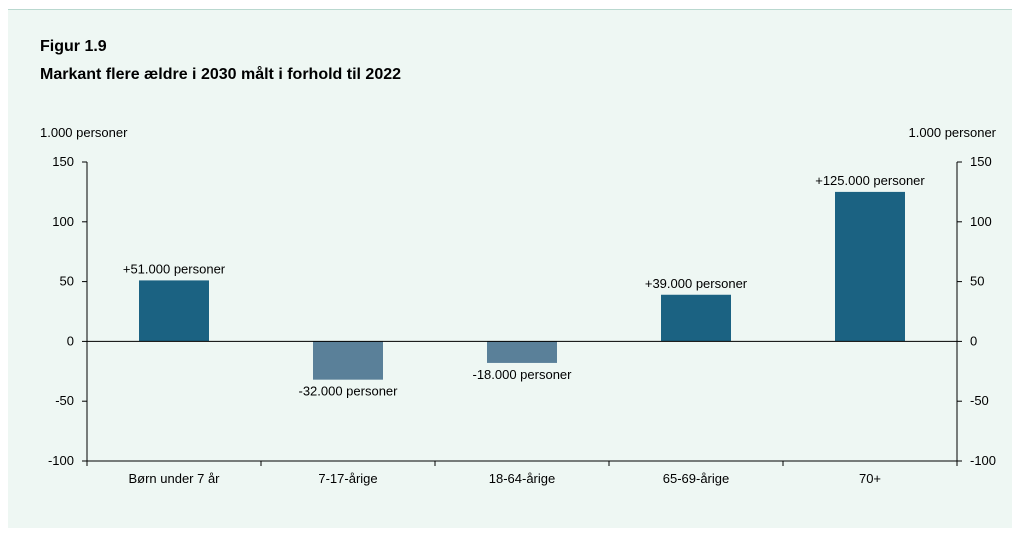 The image size is (1014, 537). Describe the element at coordinates (70, 340) in the screenshot. I see `y-tick-label-left: 0` at that location.